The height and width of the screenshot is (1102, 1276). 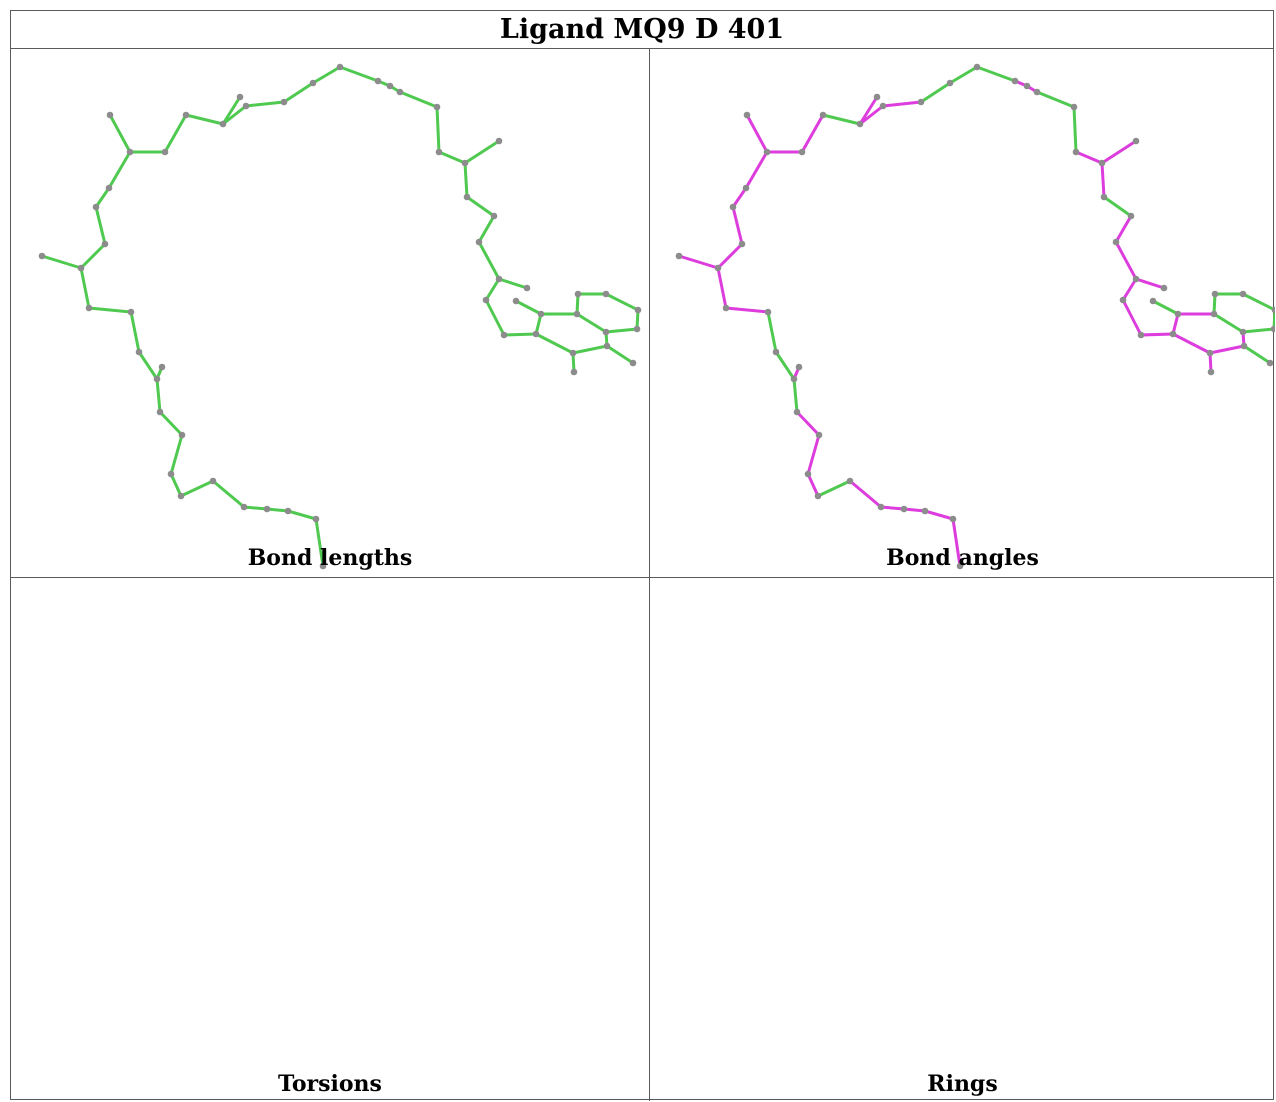 I want to click on caption-bond-angles: Bond angles, so click(x=962, y=558).